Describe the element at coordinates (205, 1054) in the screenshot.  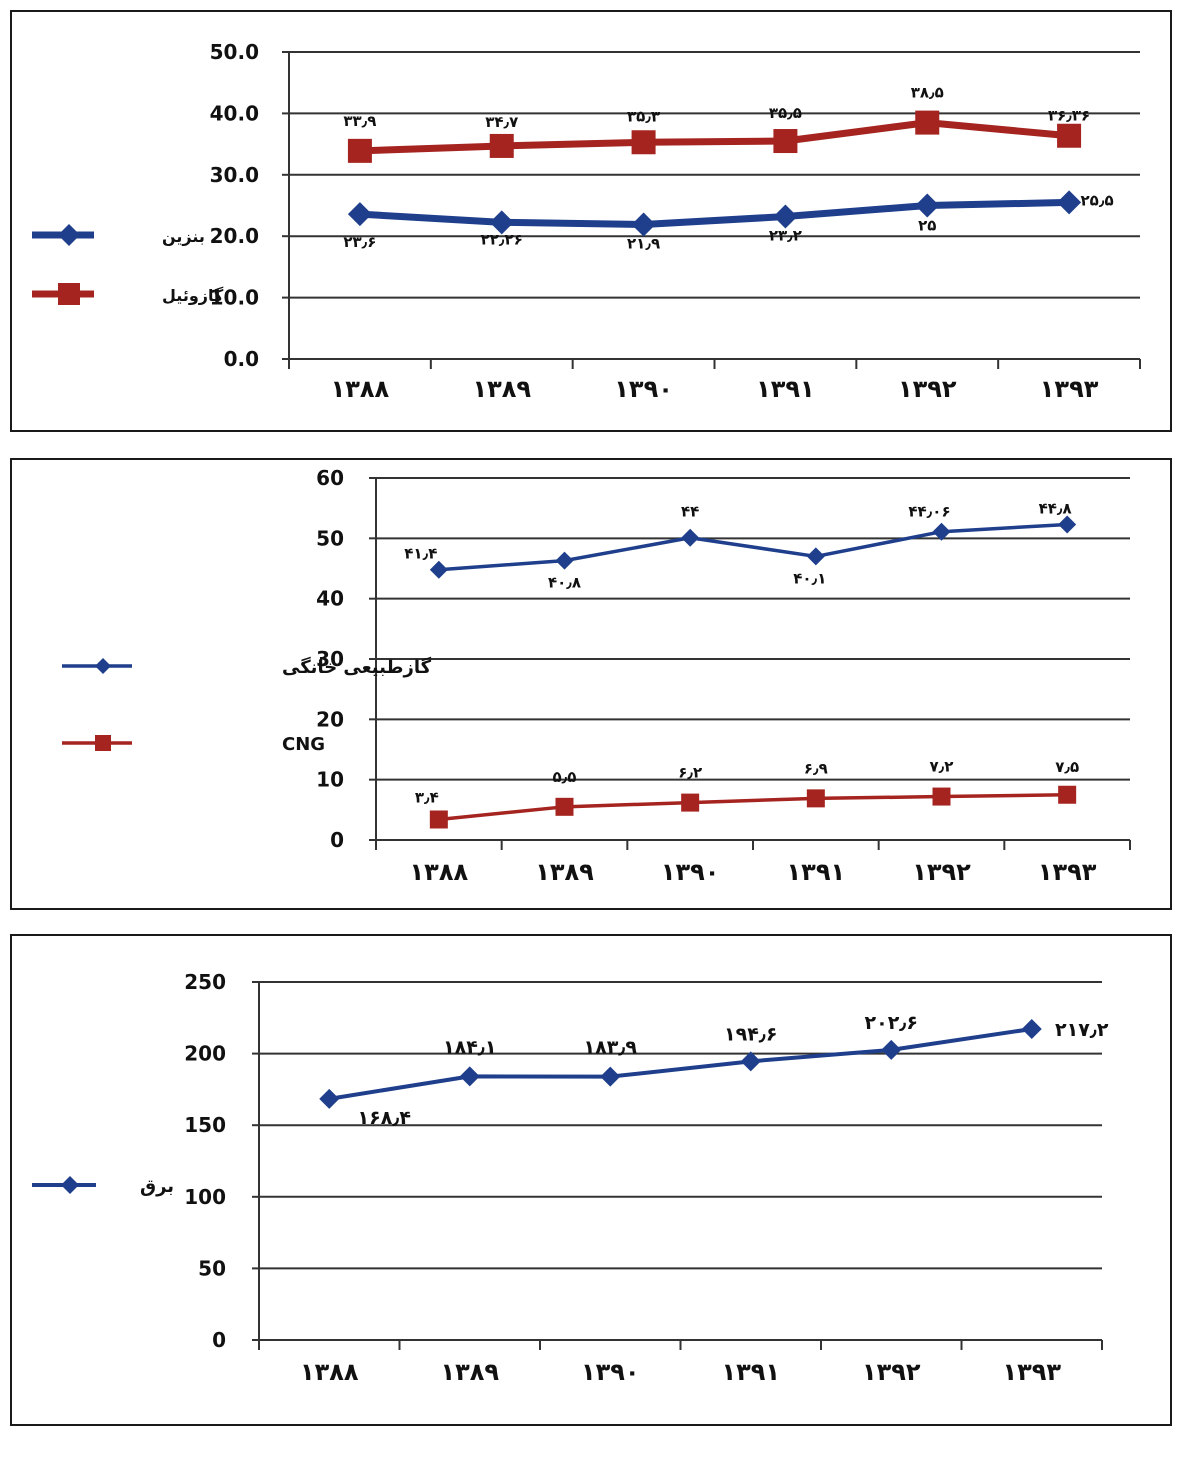
I see `y-tick-label: 200` at that location.